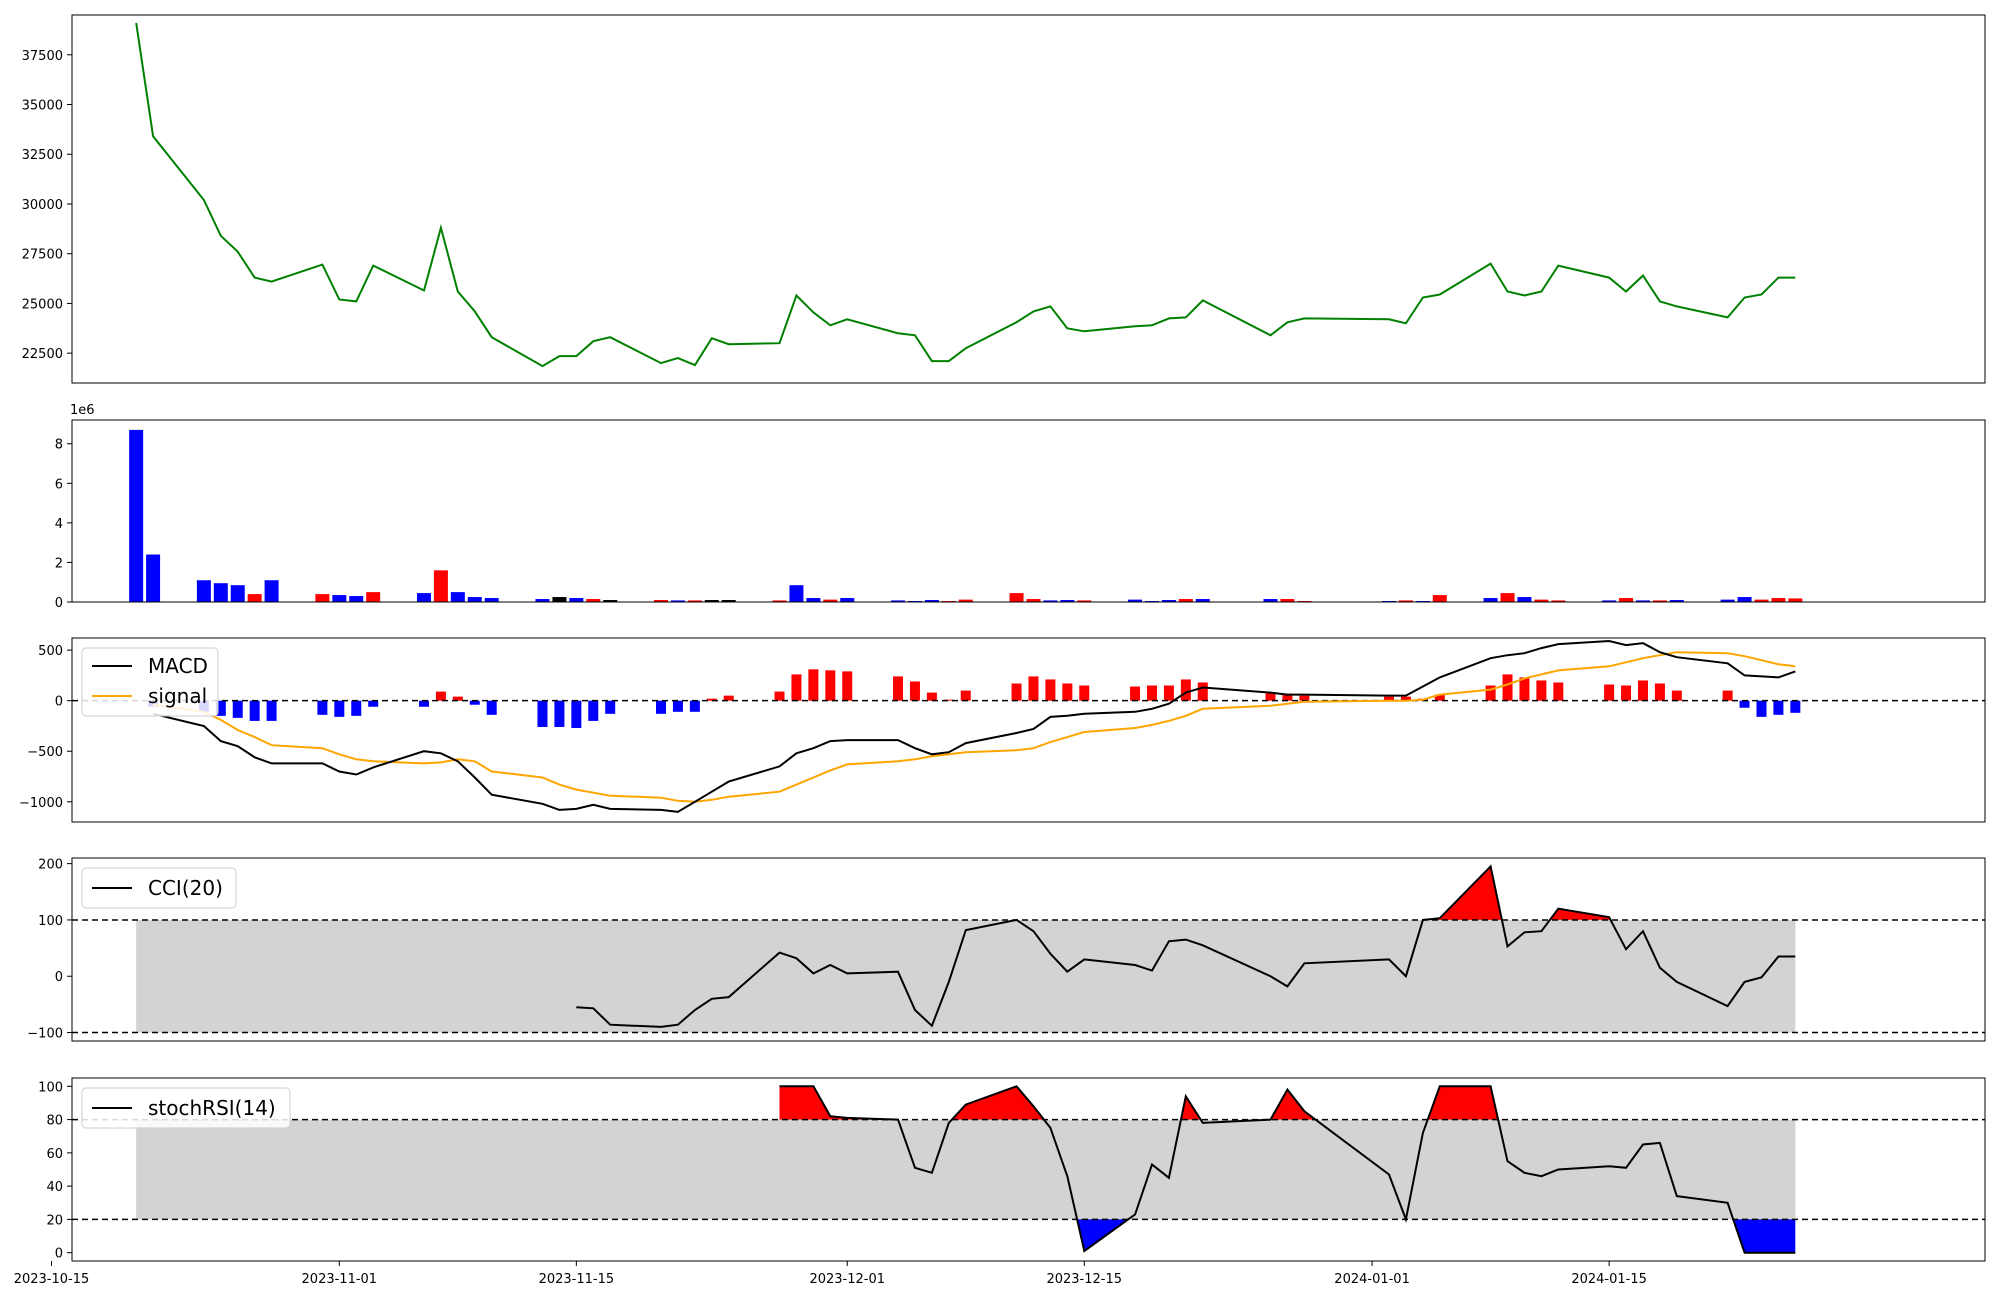  What do you see at coordinates (50, 865) in the screenshot?
I see `cci-ytick-label: 200` at bounding box center [50, 865].